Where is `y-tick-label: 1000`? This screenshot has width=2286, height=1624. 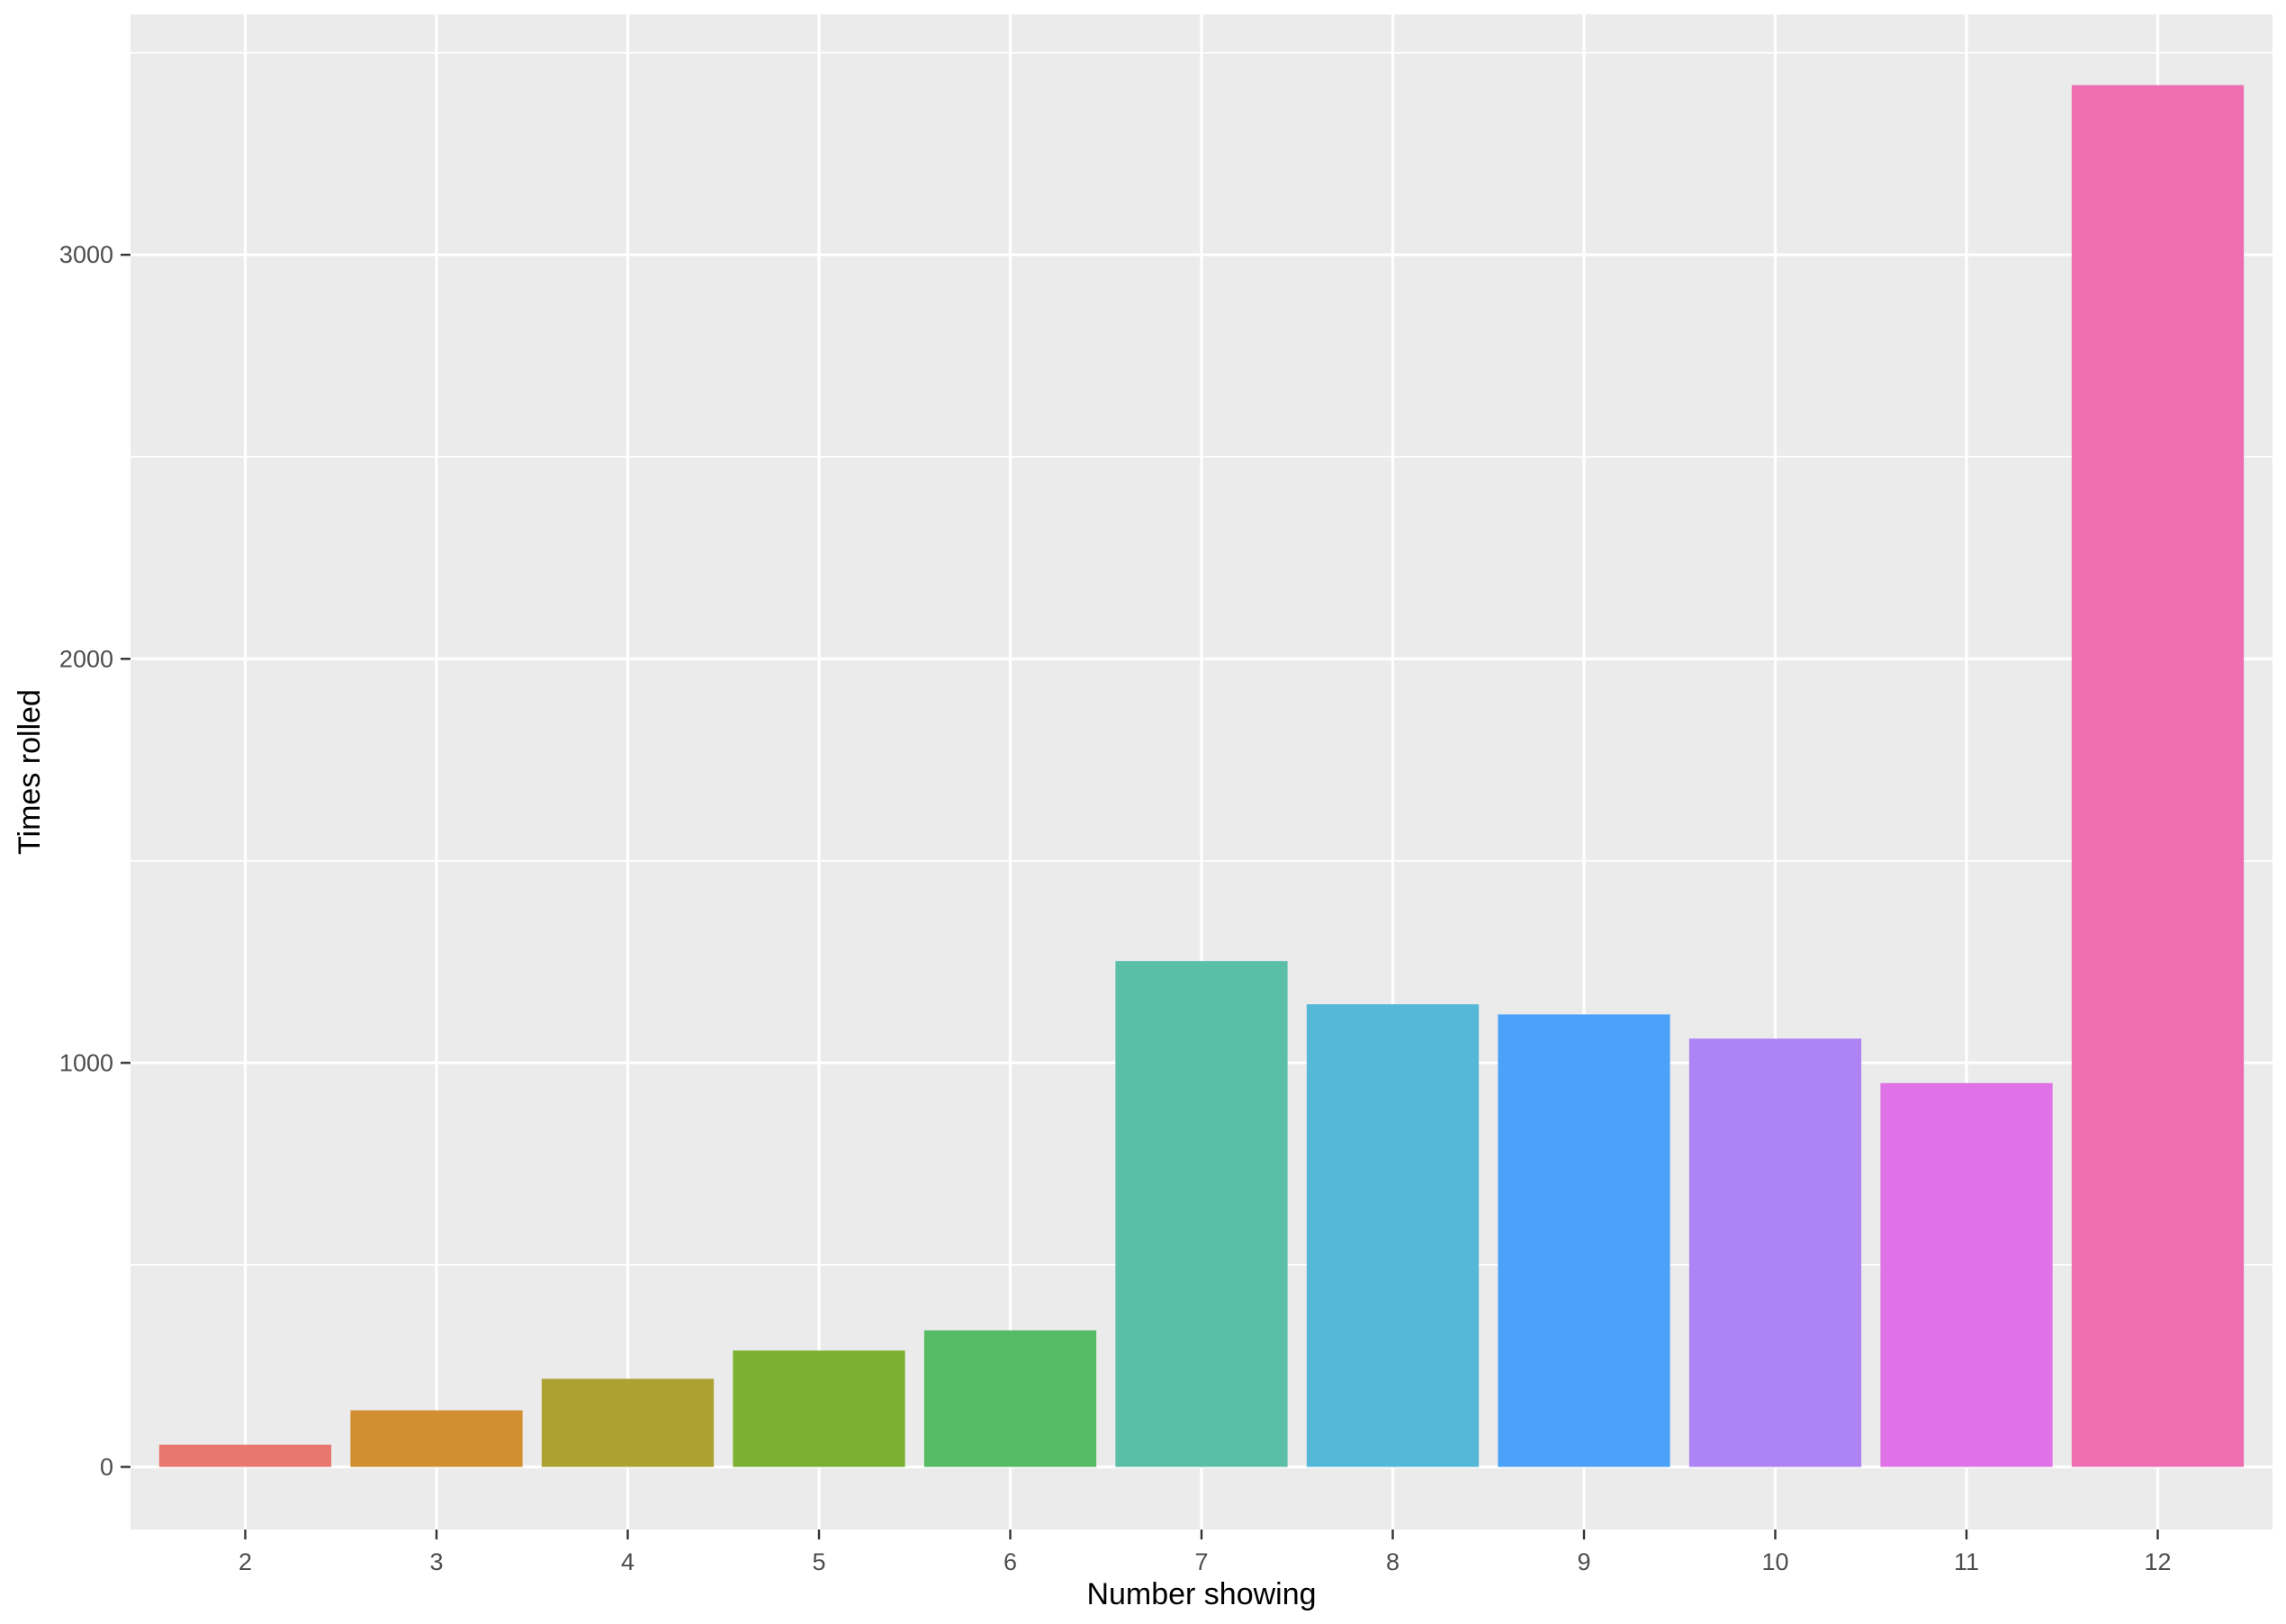 y-tick-label: 1000 is located at coordinates (86, 1062).